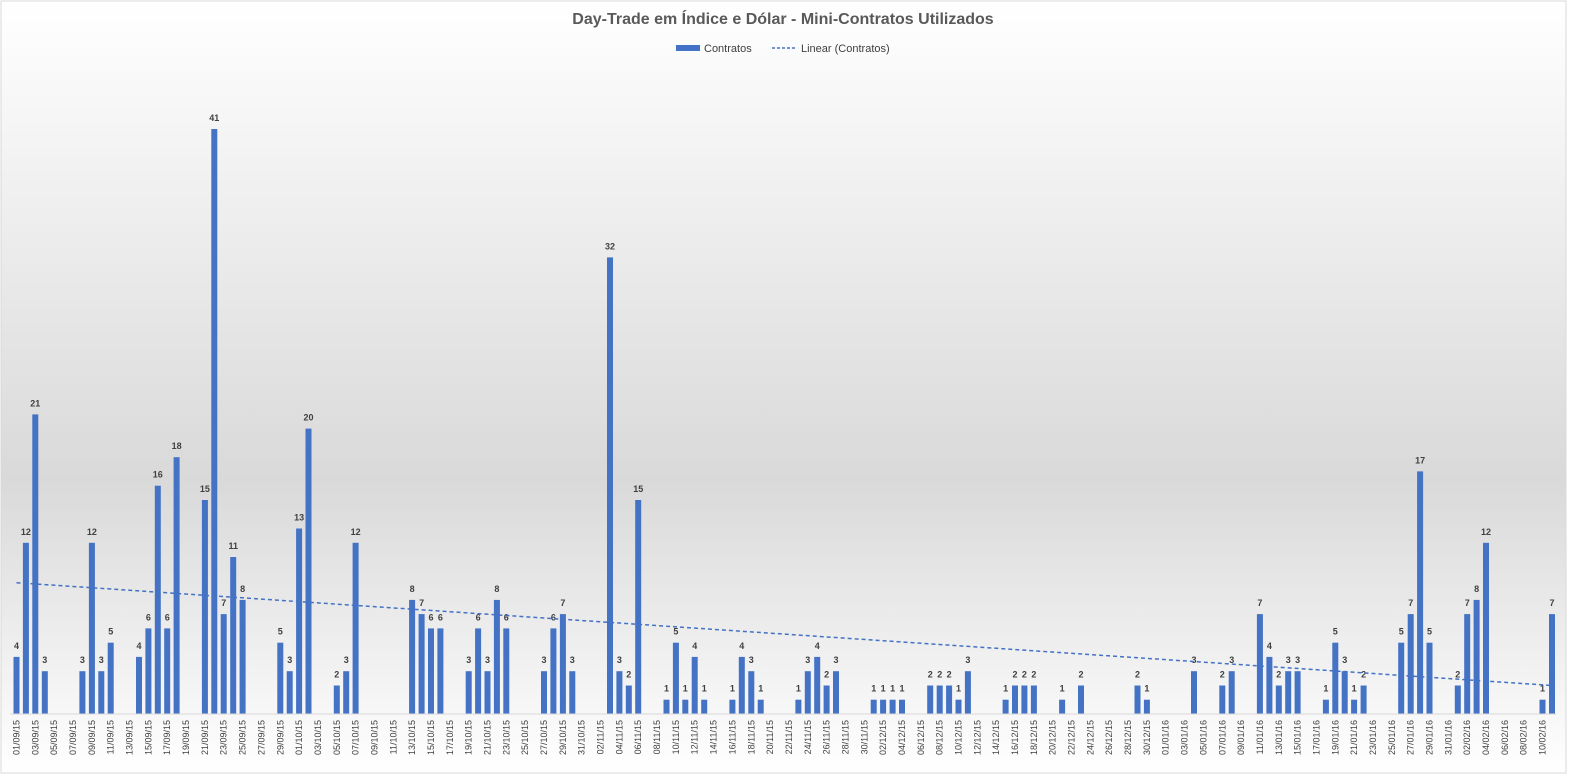  I want to click on x-tick-label: 01/01/16, so click(1166, 737).